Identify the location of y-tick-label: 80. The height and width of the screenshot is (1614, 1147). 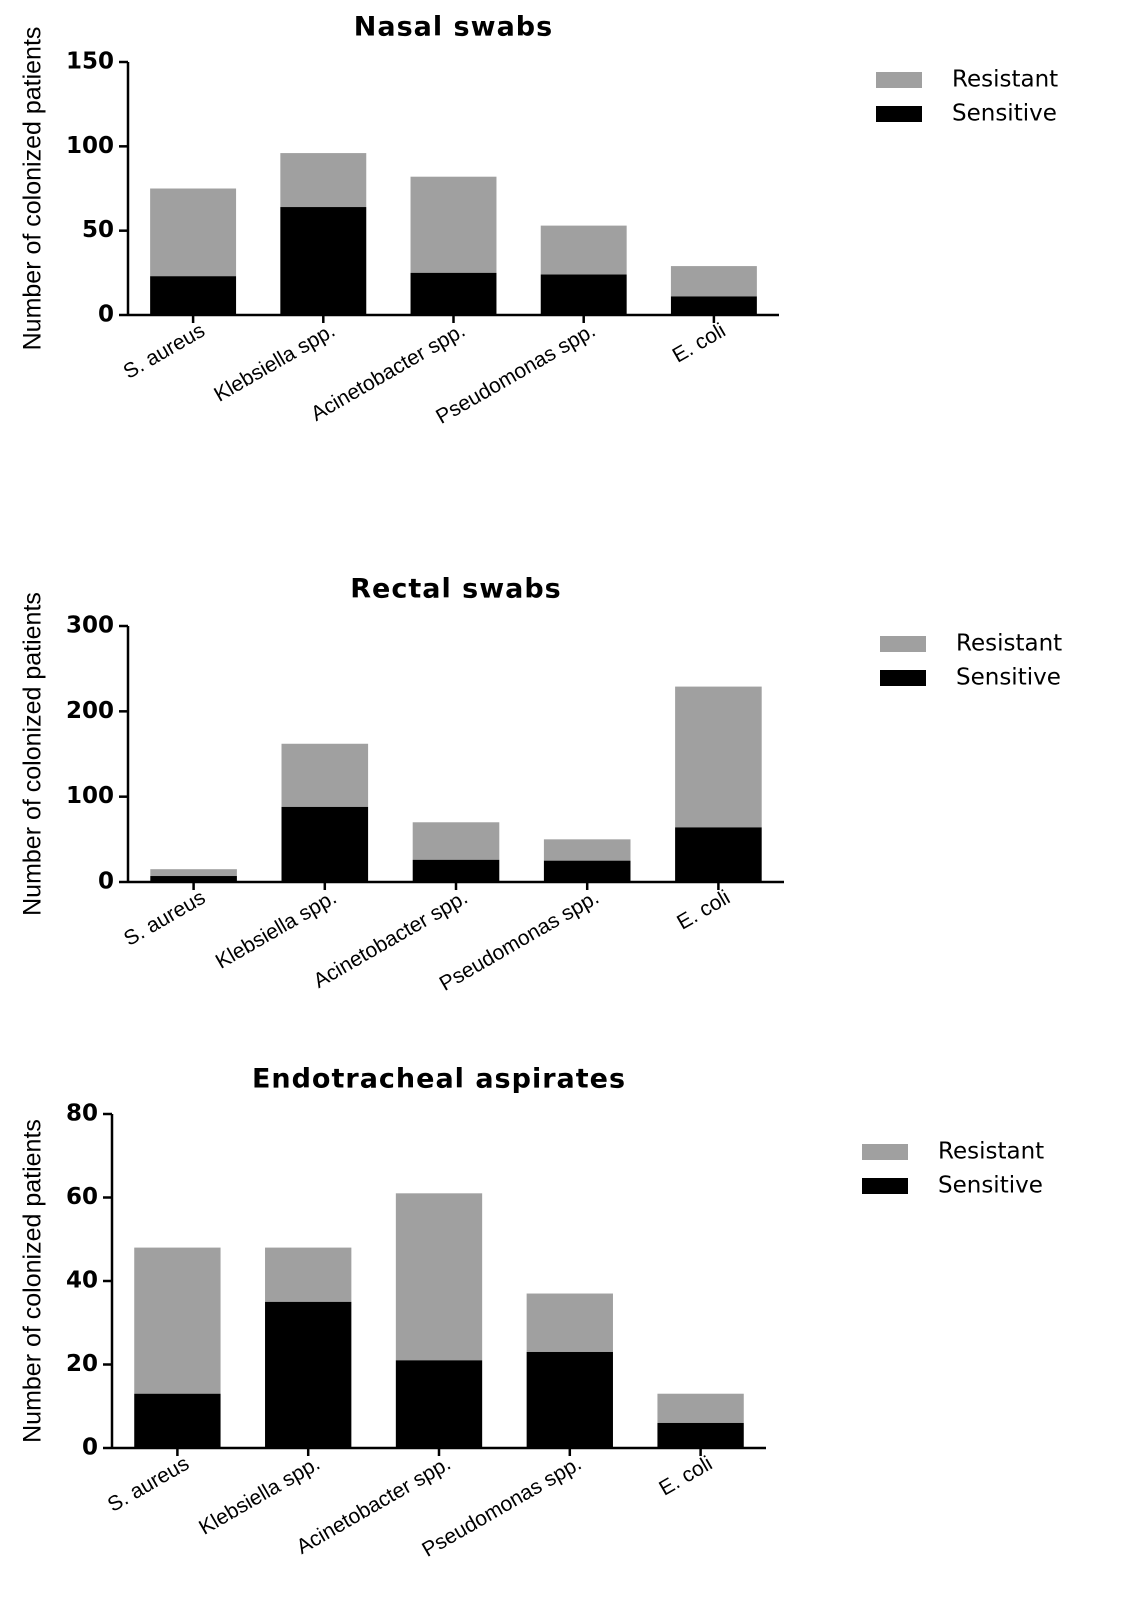
(82, 1114).